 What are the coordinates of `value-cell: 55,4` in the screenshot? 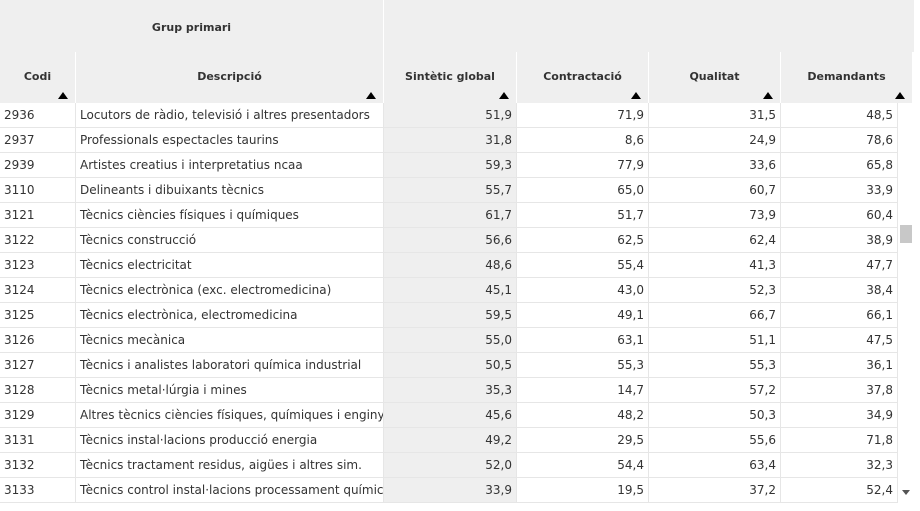 It's located at (583, 265).